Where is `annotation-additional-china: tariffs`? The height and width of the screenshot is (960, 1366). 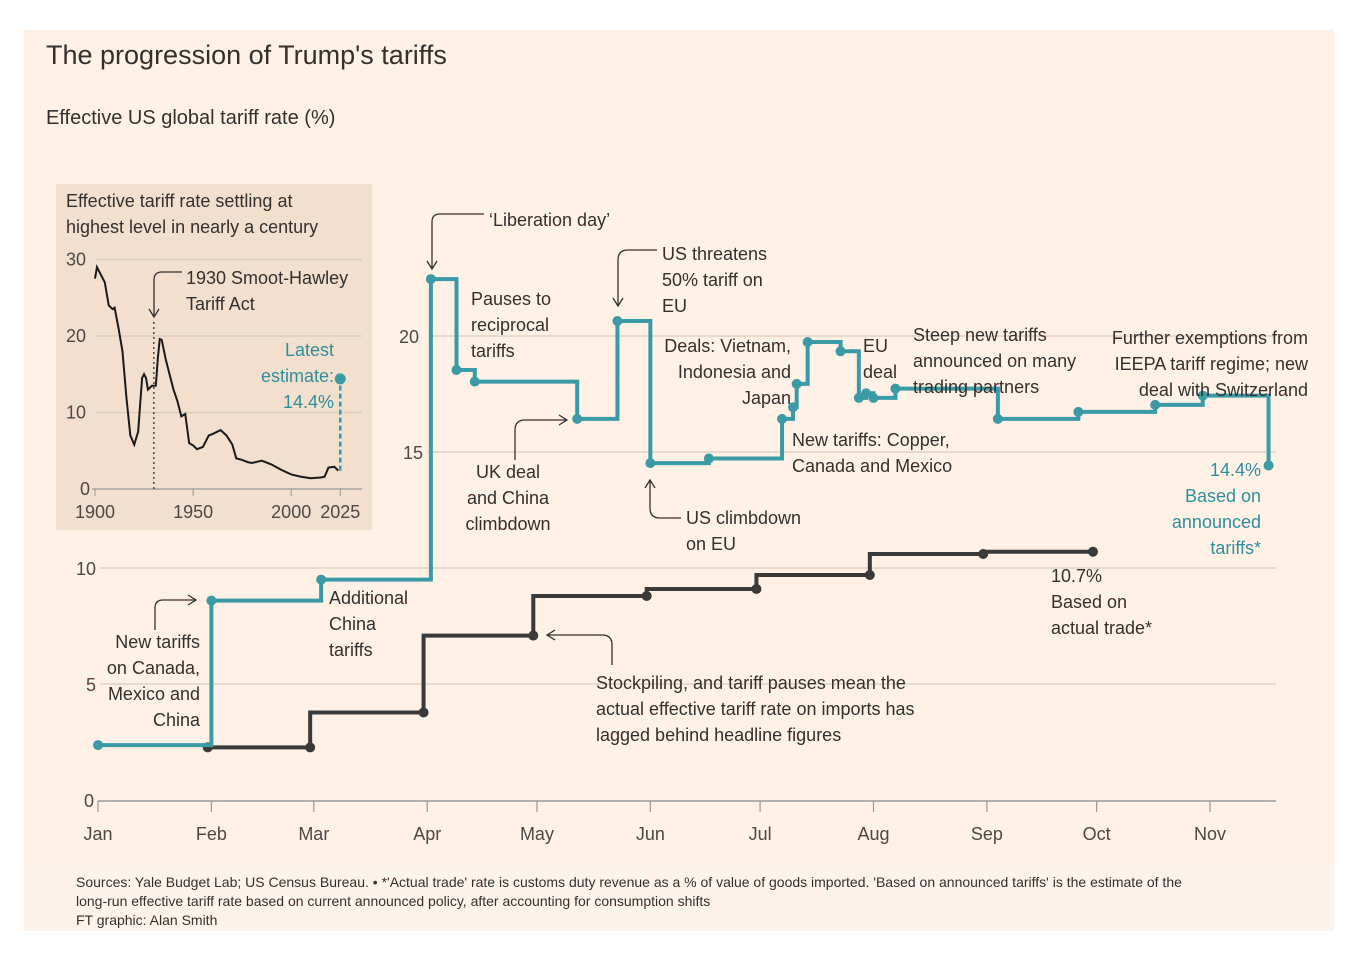 annotation-additional-china: tariffs is located at coordinates (351, 650).